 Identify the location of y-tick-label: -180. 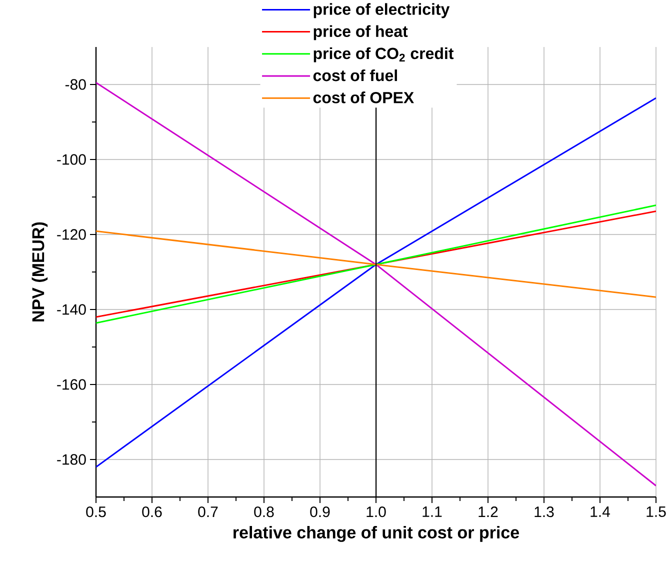
(71, 459).